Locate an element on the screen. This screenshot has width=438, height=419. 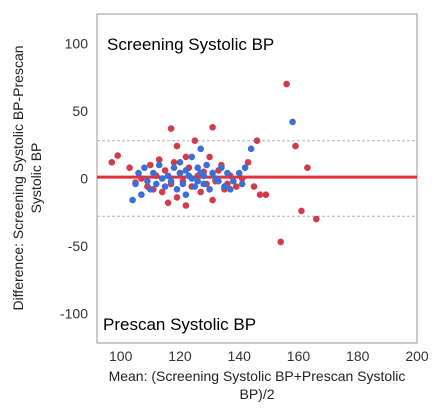
x-tick-label: 180 is located at coordinates (358, 356).